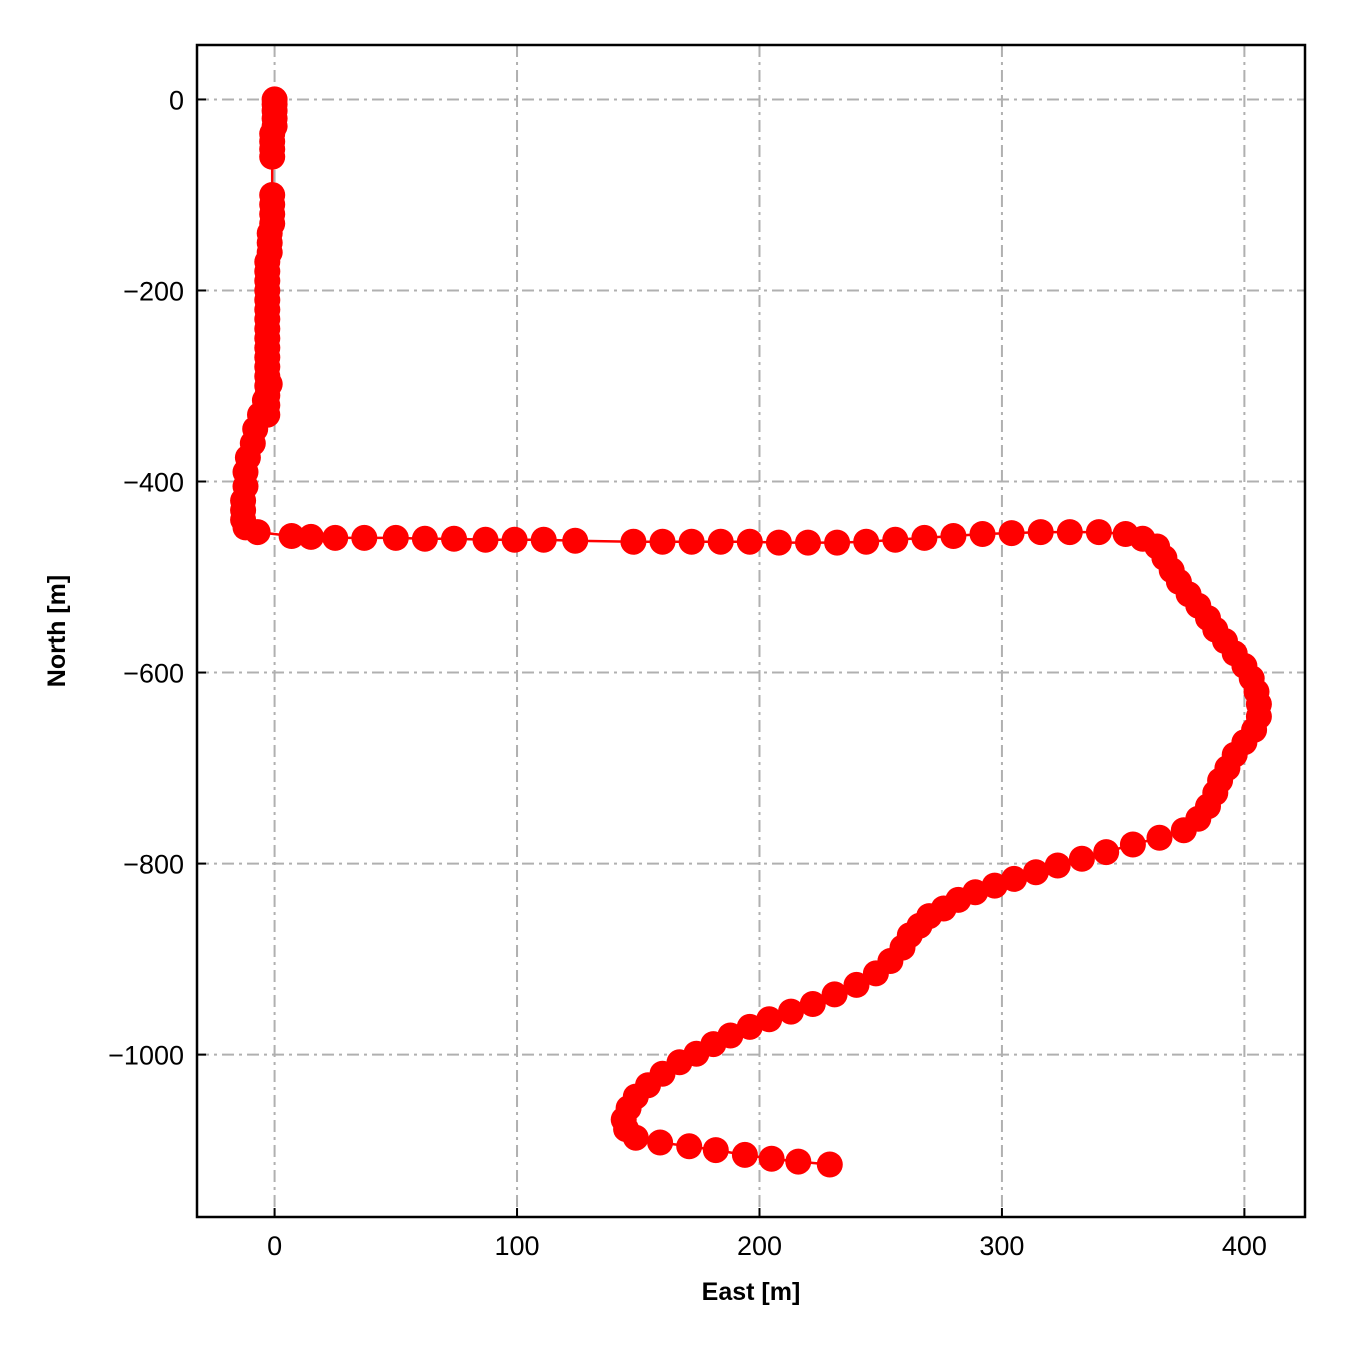 This screenshot has width=1350, height=1350. Describe the element at coordinates (153, 483) in the screenshot. I see `y-tick-label: −400` at that location.